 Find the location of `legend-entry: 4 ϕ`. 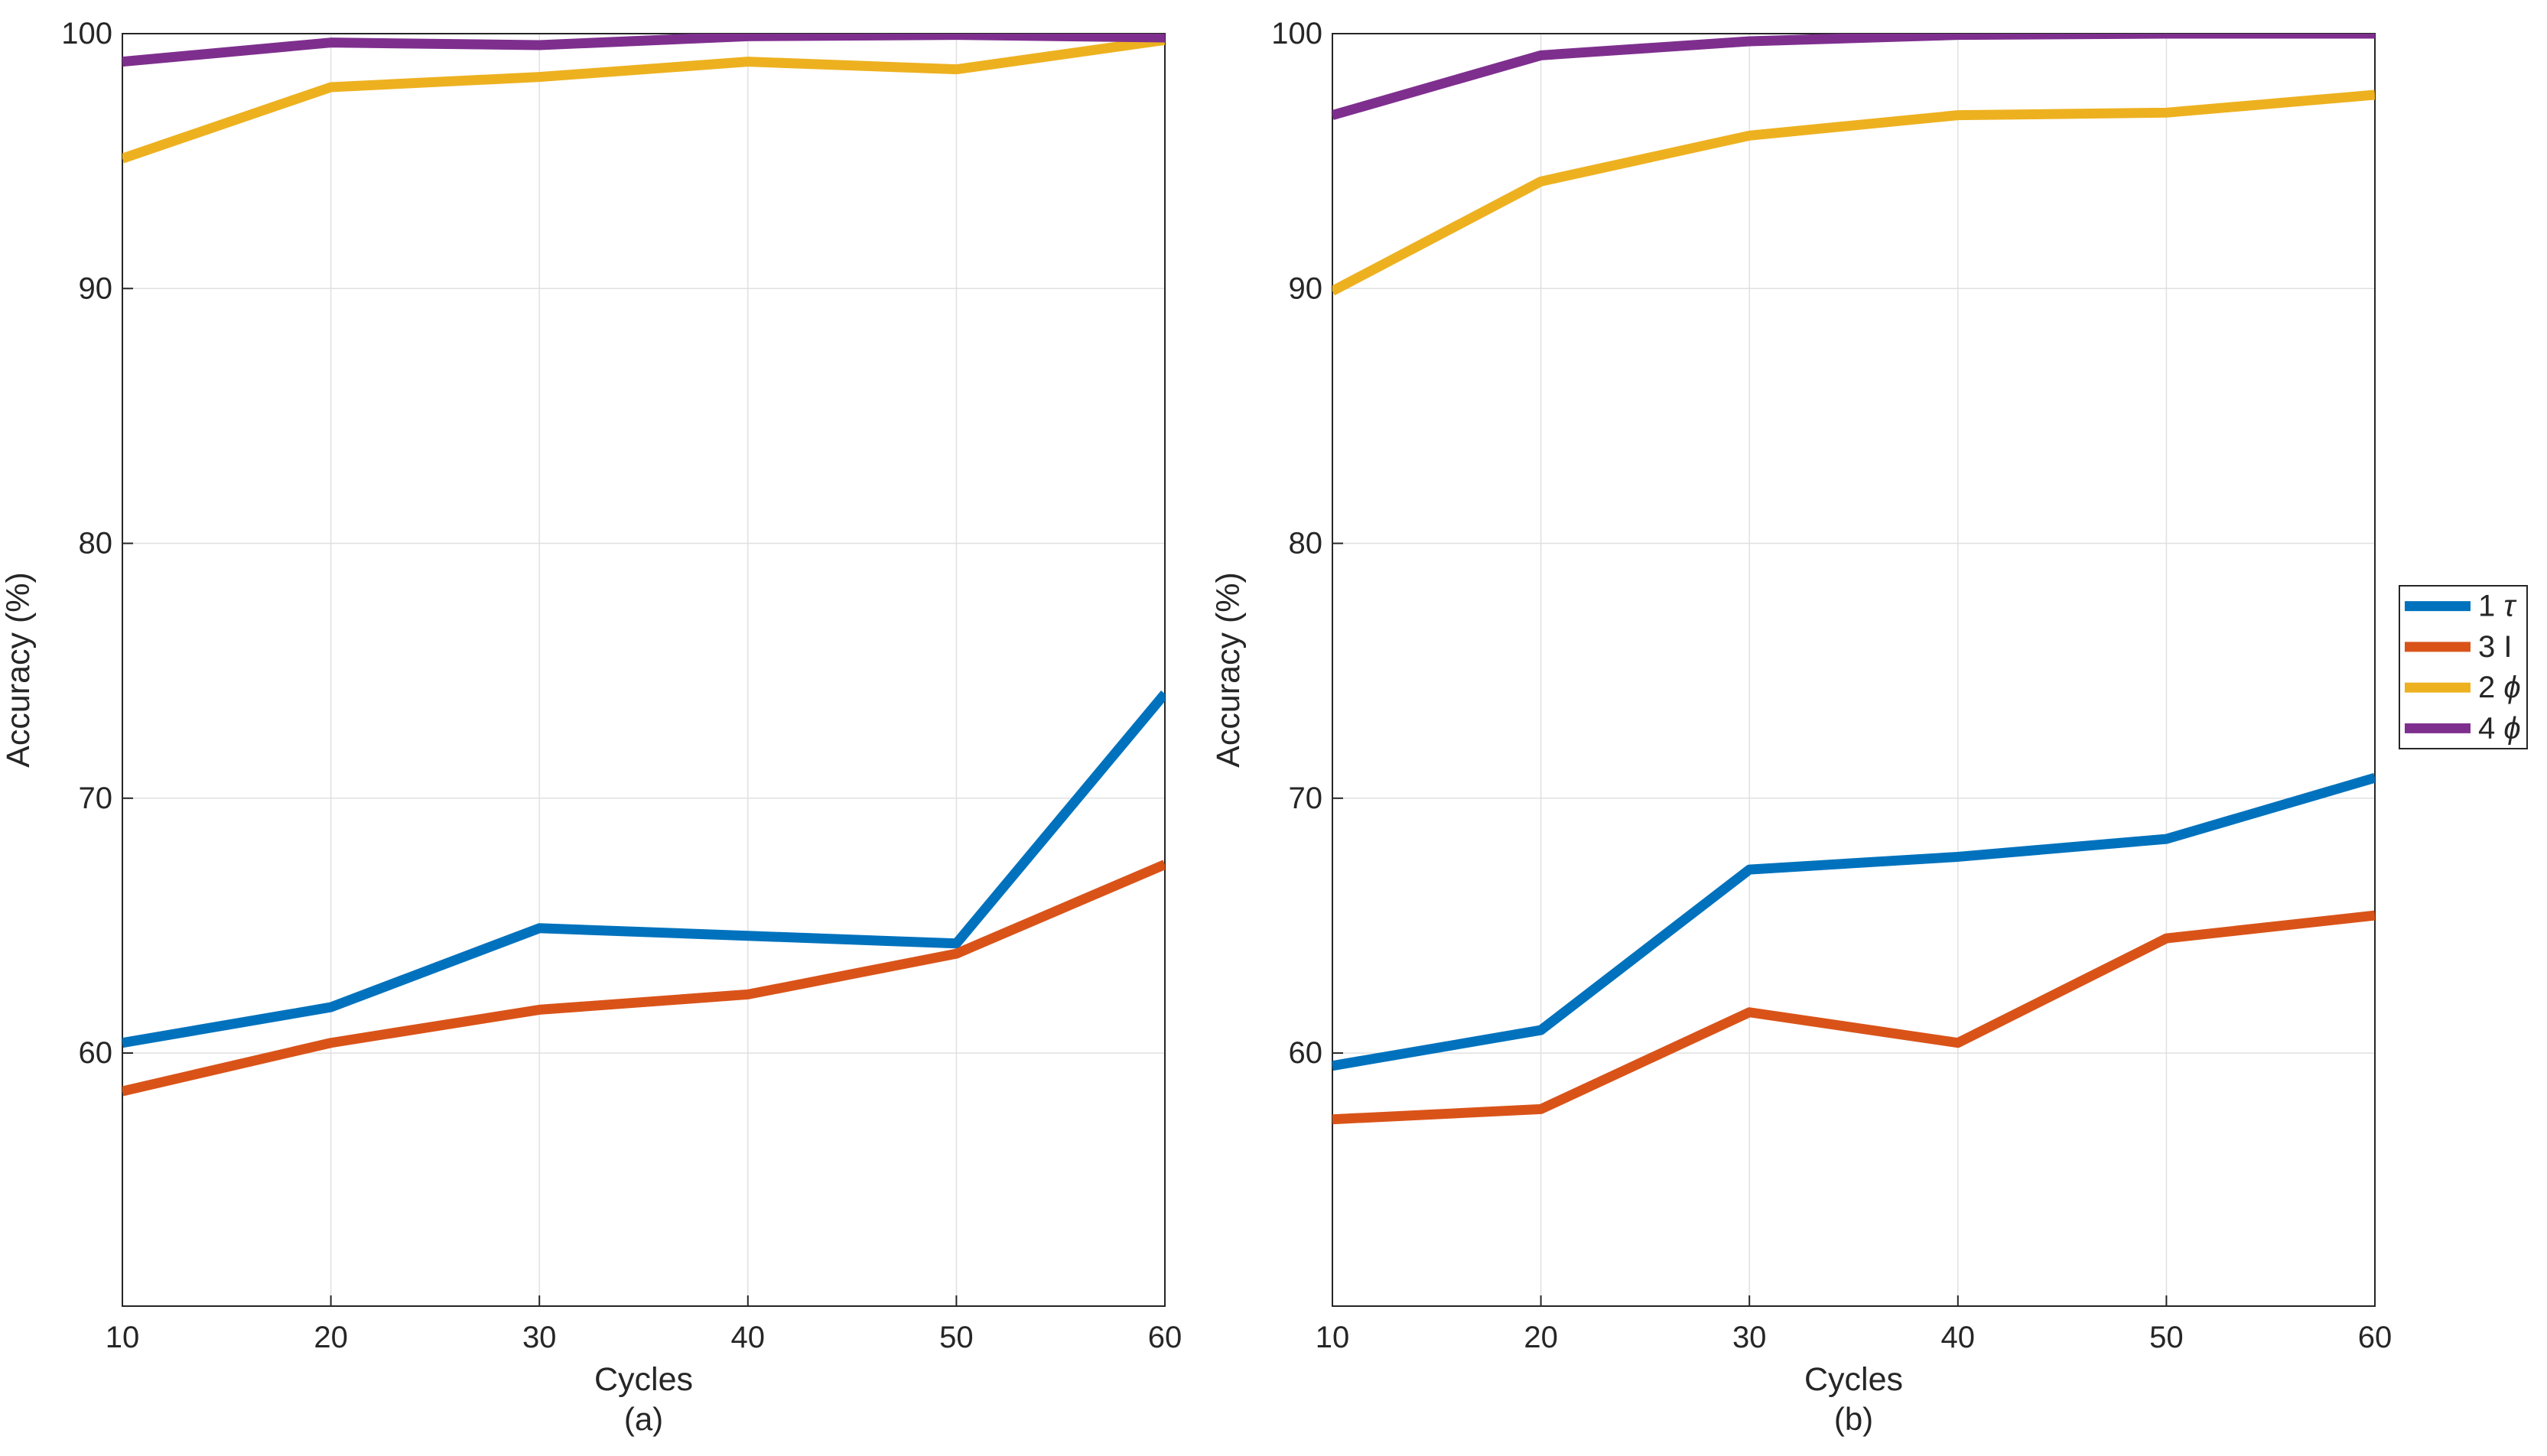

legend-entry: 4 ϕ is located at coordinates (2463, 728).